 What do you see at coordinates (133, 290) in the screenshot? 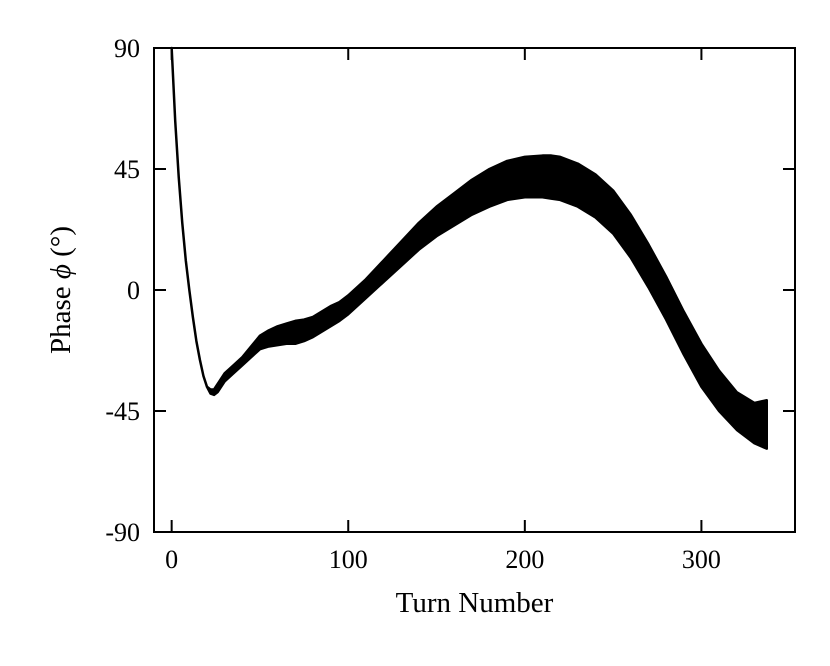
I see `y-tick-label: 0` at bounding box center [133, 290].